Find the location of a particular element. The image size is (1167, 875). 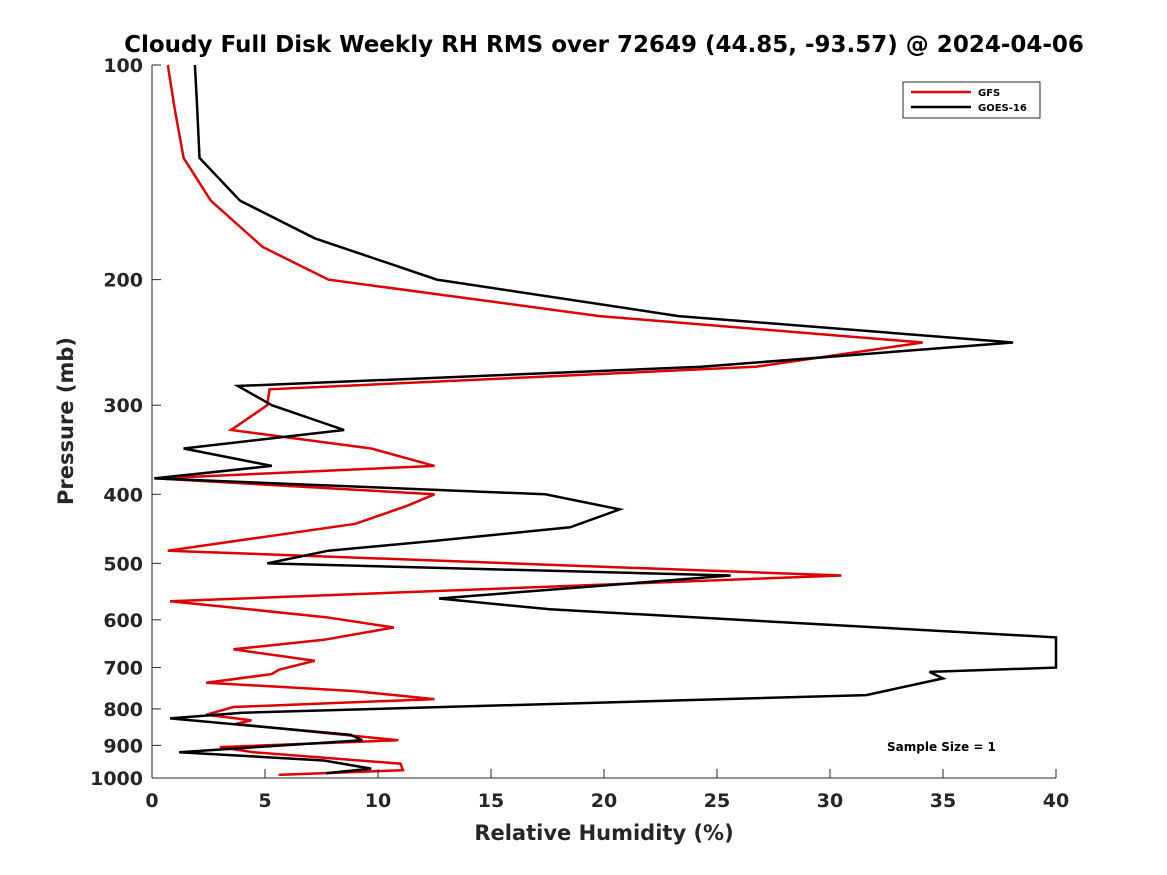

x-axis-label: Relative Humidity (%) is located at coordinates (603, 833).